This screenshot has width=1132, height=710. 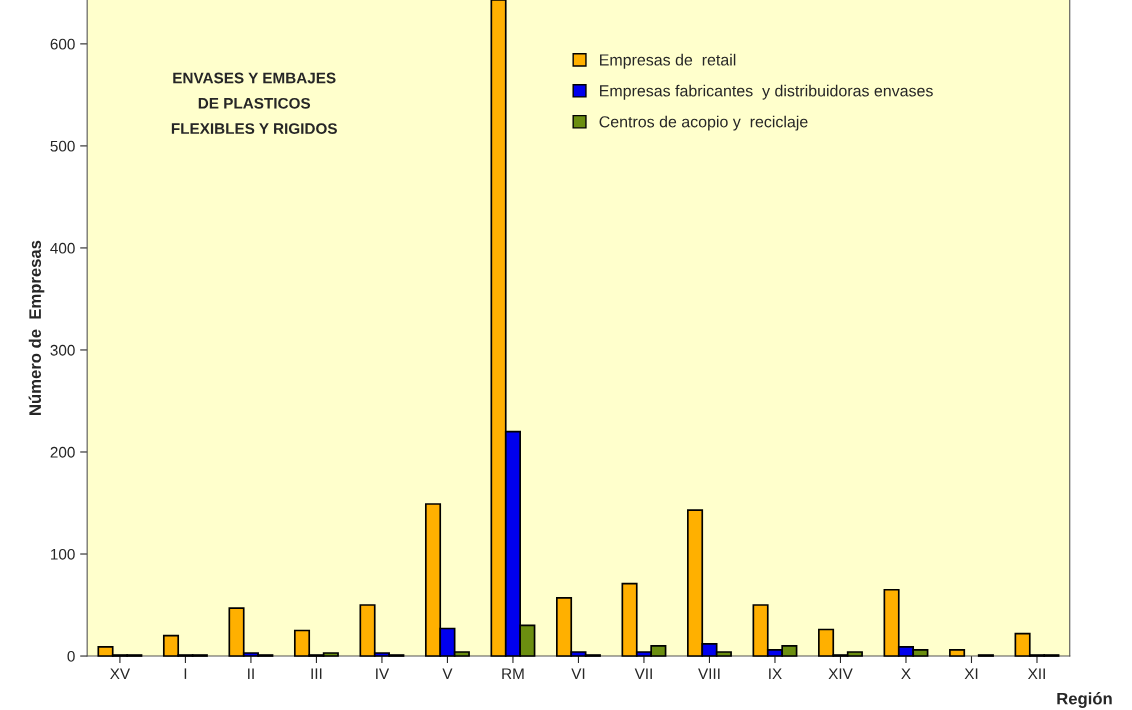 I want to click on x-tick-label: XII, so click(x=1036, y=673).